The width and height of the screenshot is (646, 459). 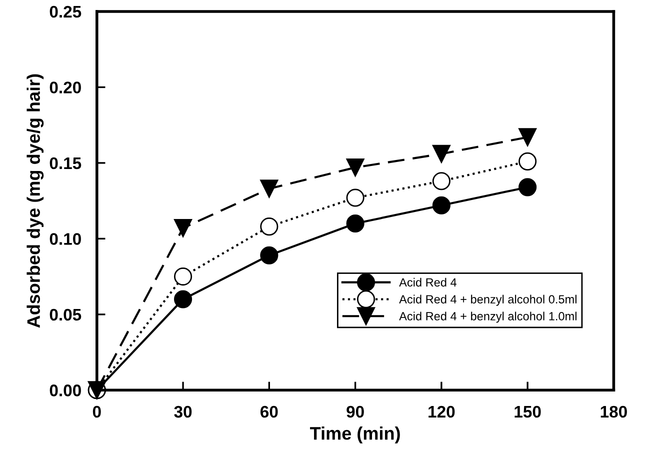 I want to click on legend-label: Acid Red 4 + benzyl alcohol 0.5ml, so click(x=487, y=300).